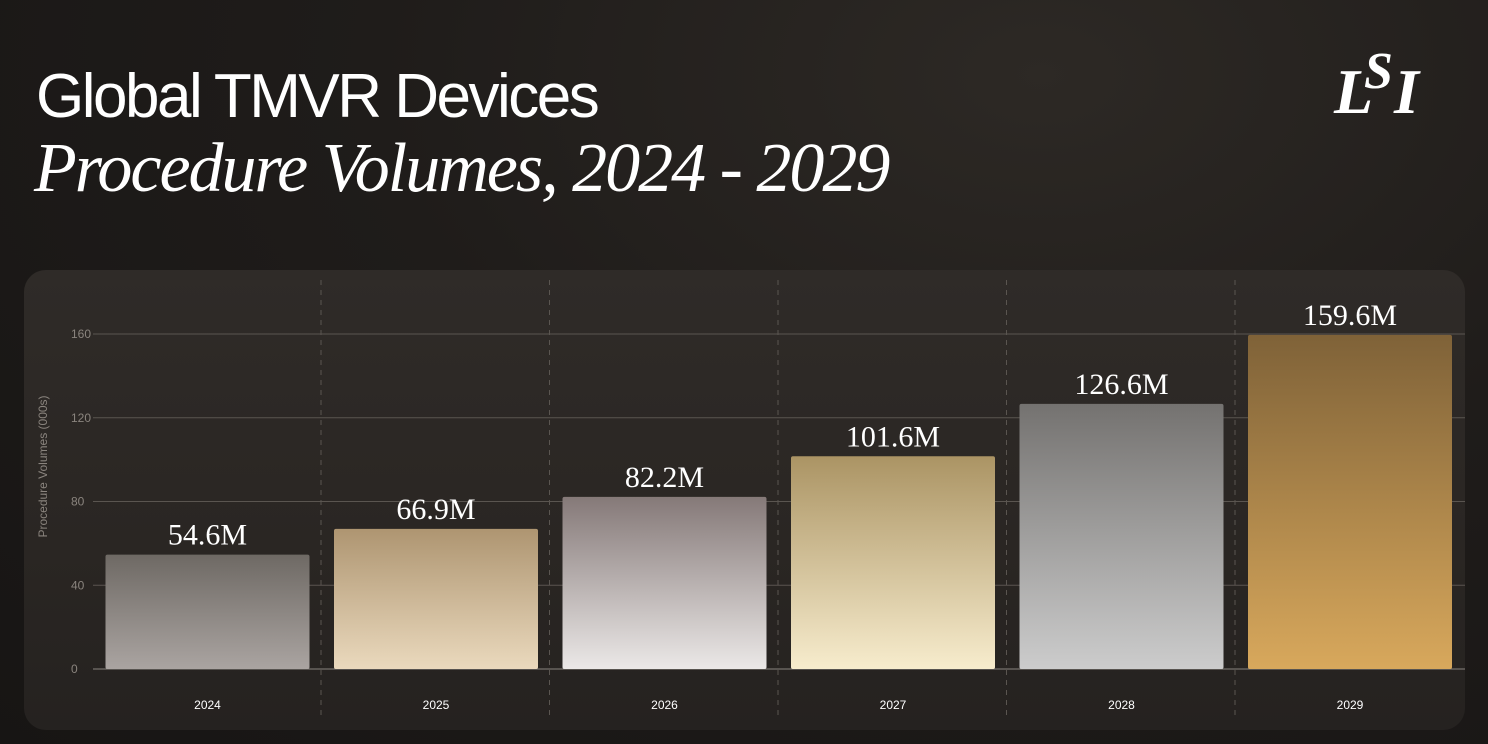  Describe the element at coordinates (1354, 91) in the screenshot. I see `logo-letter-l: L` at that location.